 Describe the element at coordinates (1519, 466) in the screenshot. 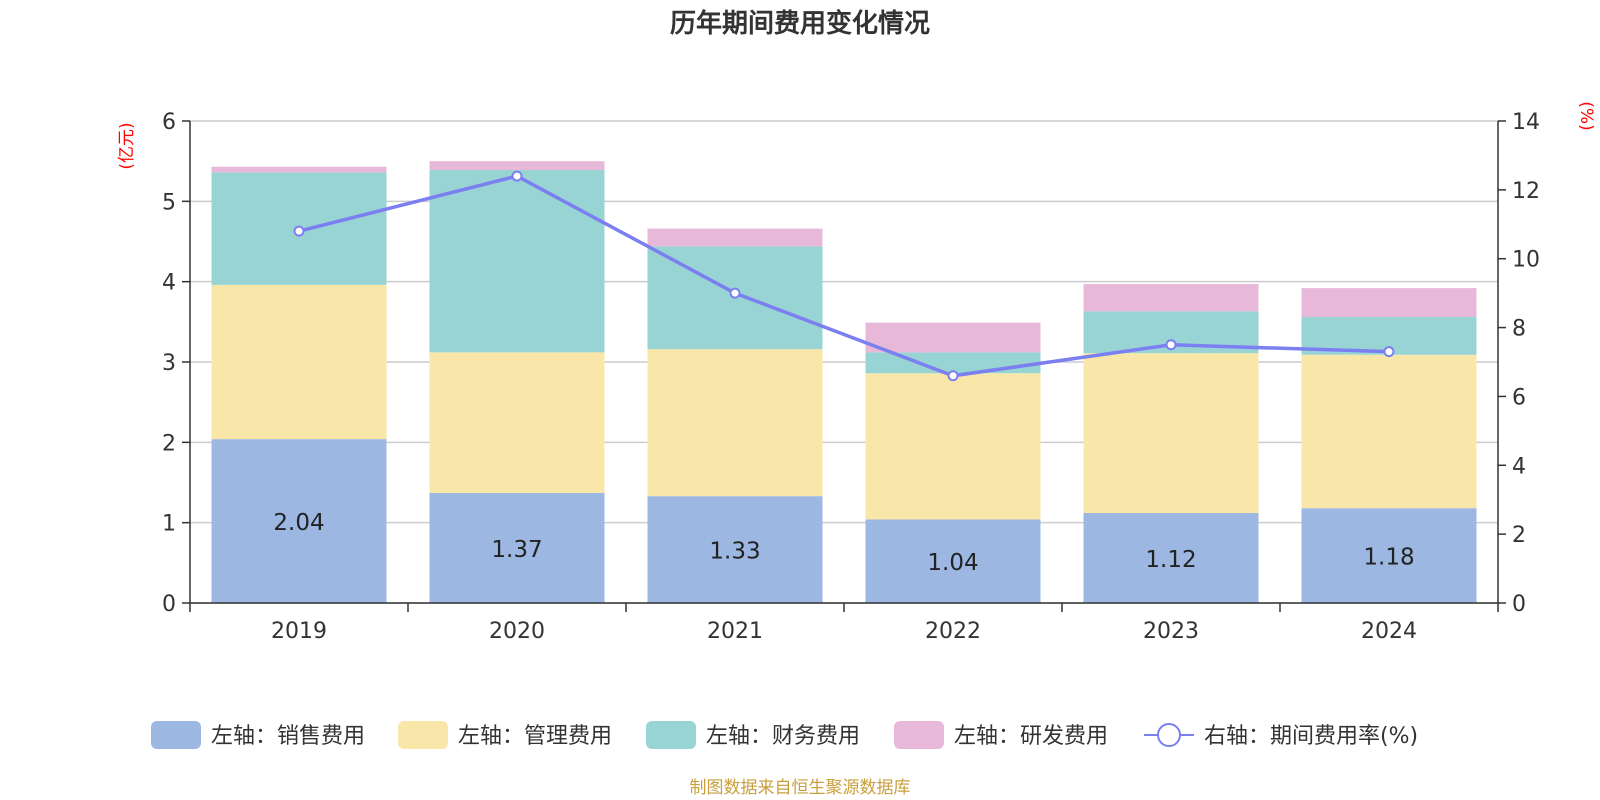

I see `right-axis-tick-label: 4` at that location.